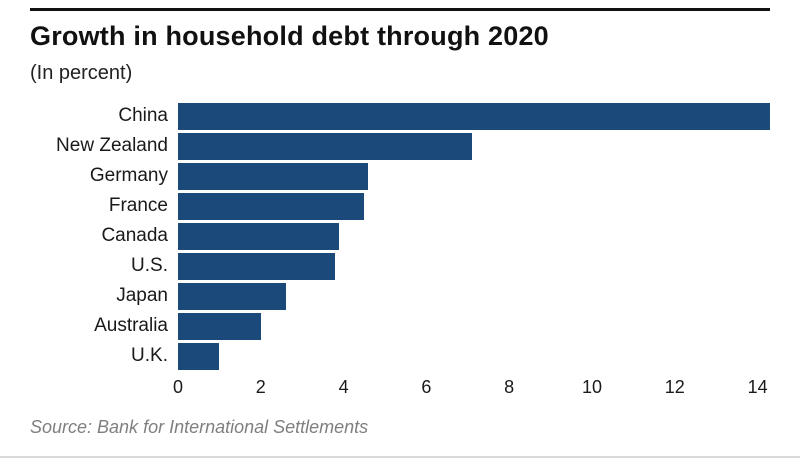 The width and height of the screenshot is (800, 458). I want to click on bar-germany, so click(273, 176).